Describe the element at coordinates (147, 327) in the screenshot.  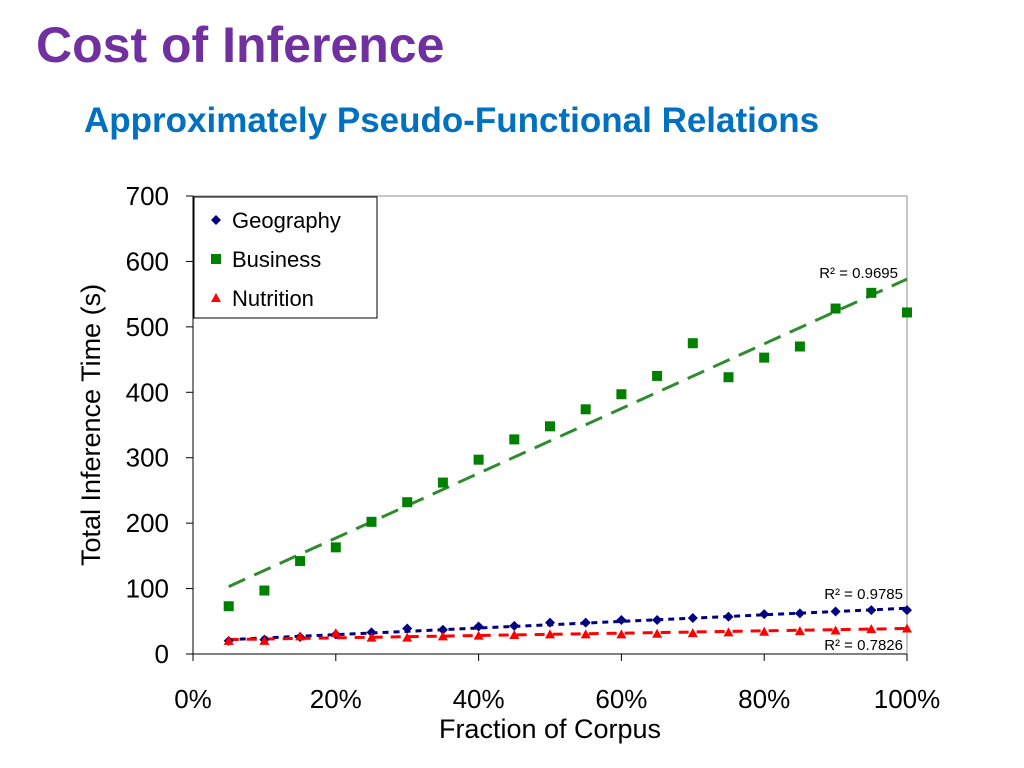
I see `y-tick-label: 500` at that location.